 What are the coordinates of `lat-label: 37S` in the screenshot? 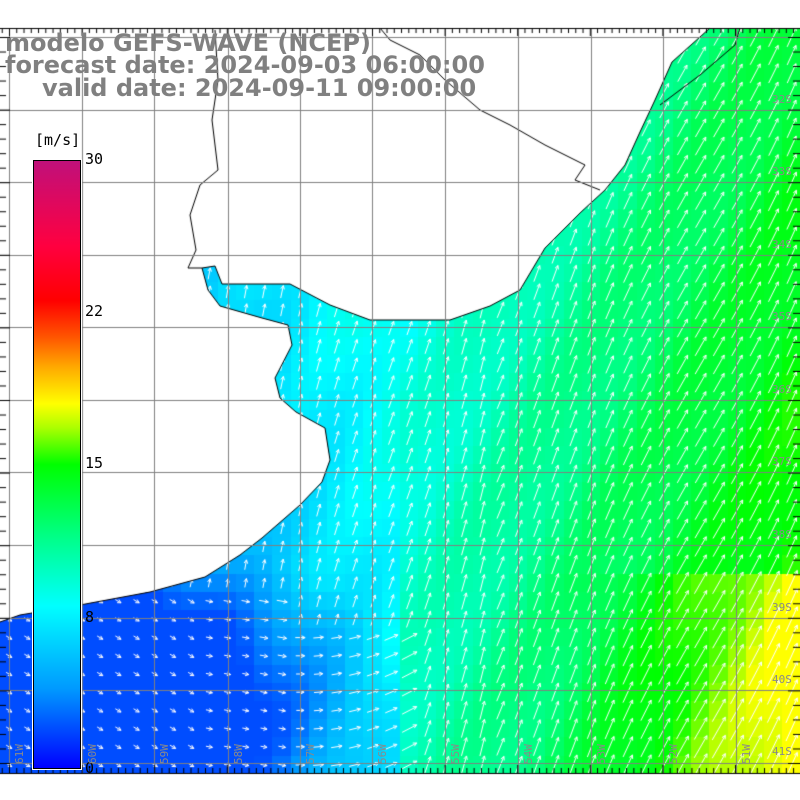 It's located at (782, 461).